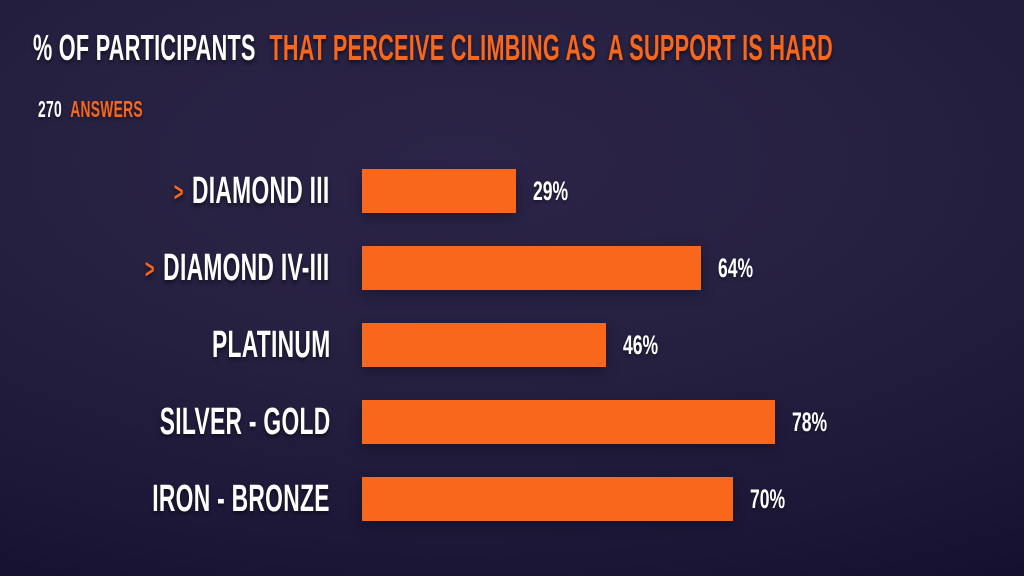 The image size is (1024, 576). What do you see at coordinates (640, 344) in the screenshot?
I see `value-label: 46%` at bounding box center [640, 344].